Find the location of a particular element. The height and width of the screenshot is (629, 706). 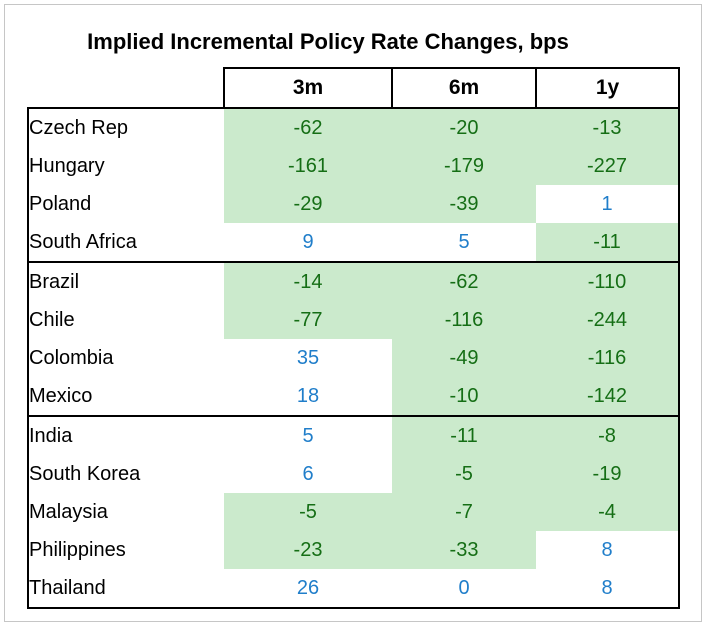

value-cell: -19 is located at coordinates (607, 474).